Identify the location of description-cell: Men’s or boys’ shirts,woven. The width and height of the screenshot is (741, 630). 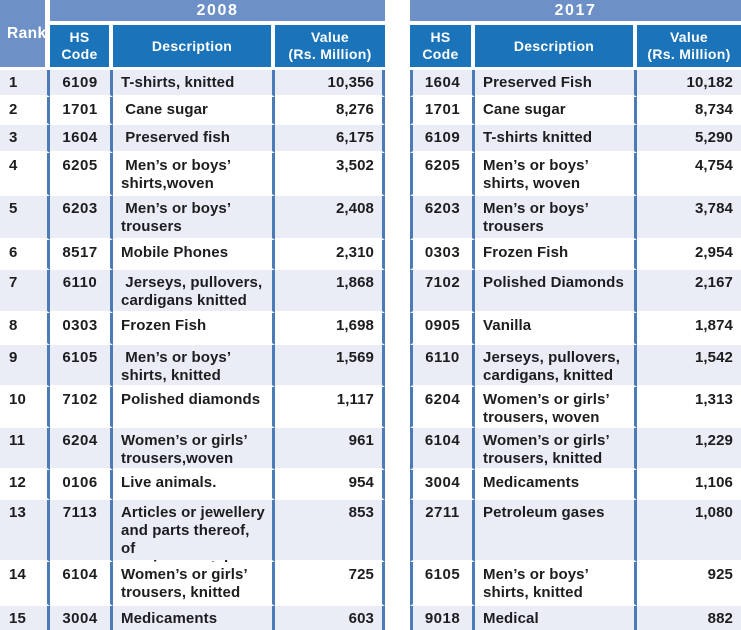
(194, 174).